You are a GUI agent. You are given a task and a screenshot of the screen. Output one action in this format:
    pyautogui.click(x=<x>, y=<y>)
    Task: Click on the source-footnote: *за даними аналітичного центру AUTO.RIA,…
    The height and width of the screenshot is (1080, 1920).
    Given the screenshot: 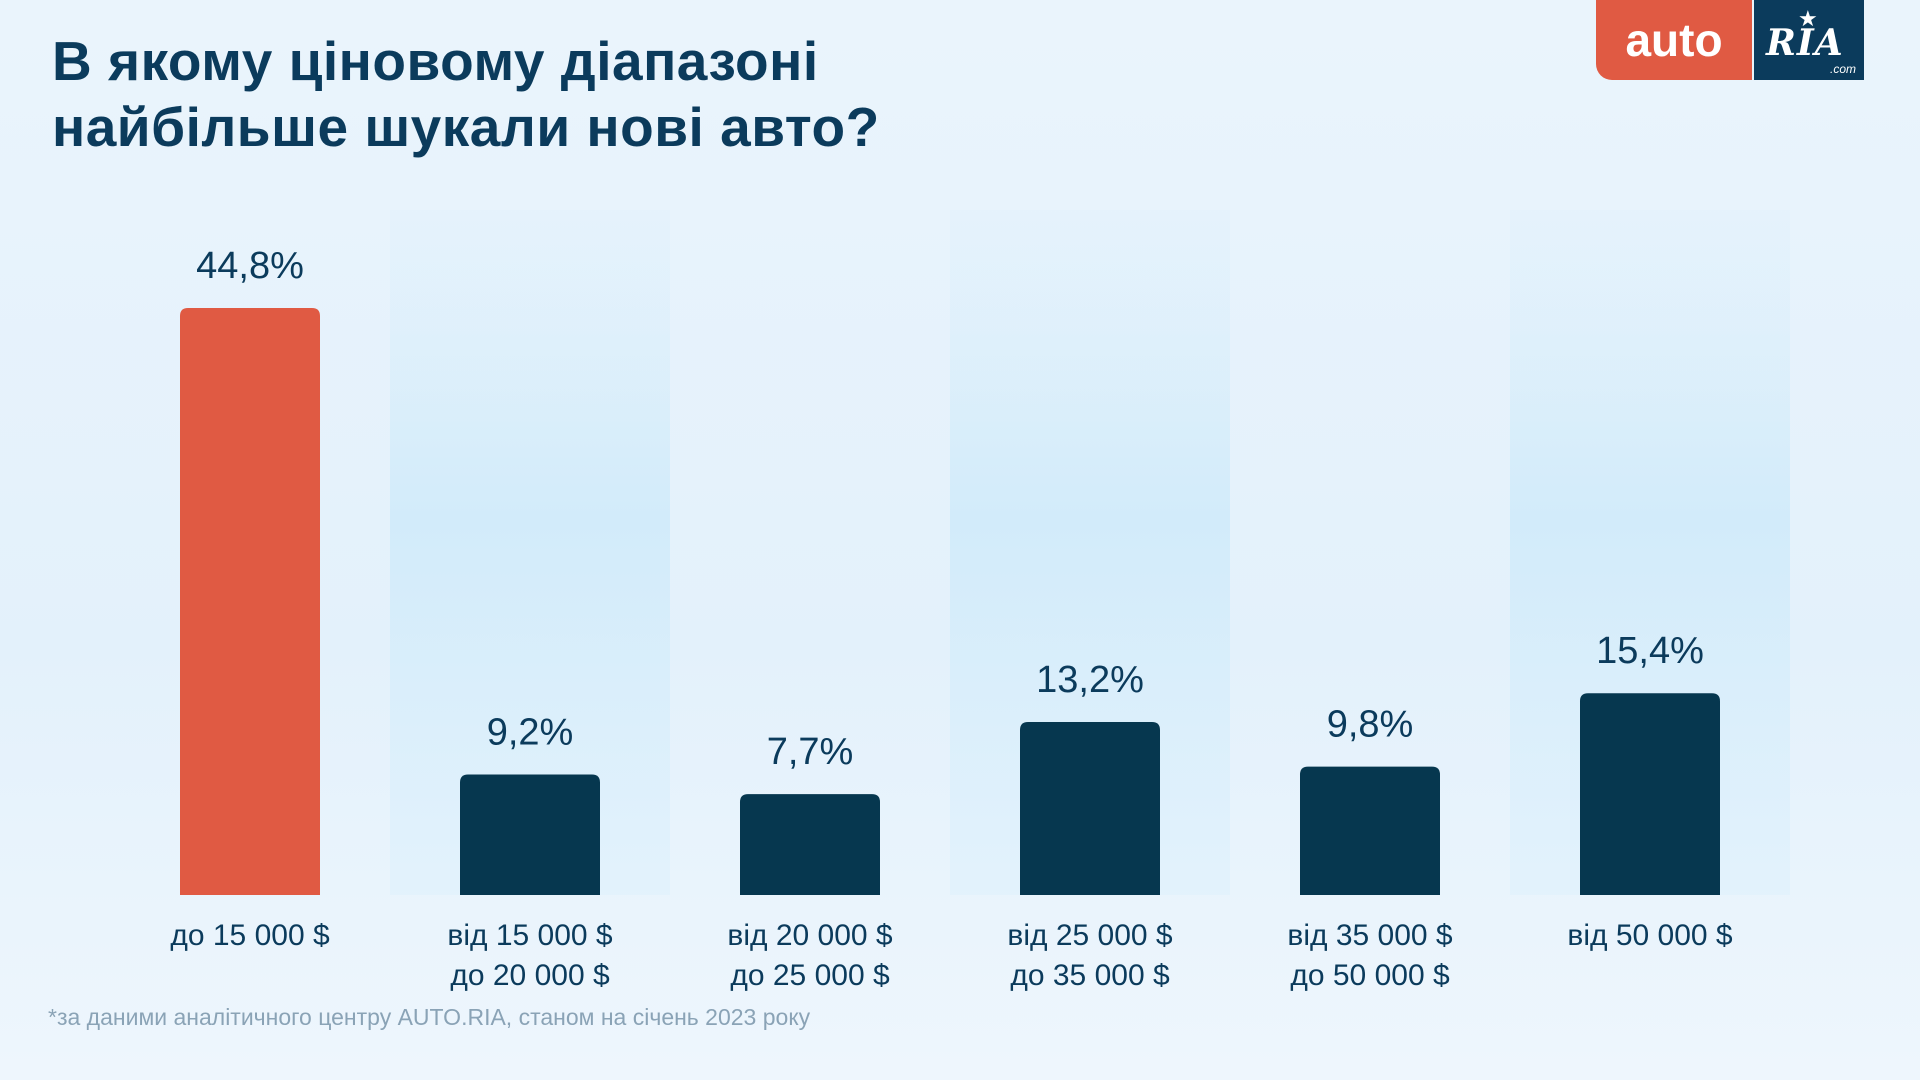 What is the action you would take?
    pyautogui.click(x=429, y=1017)
    